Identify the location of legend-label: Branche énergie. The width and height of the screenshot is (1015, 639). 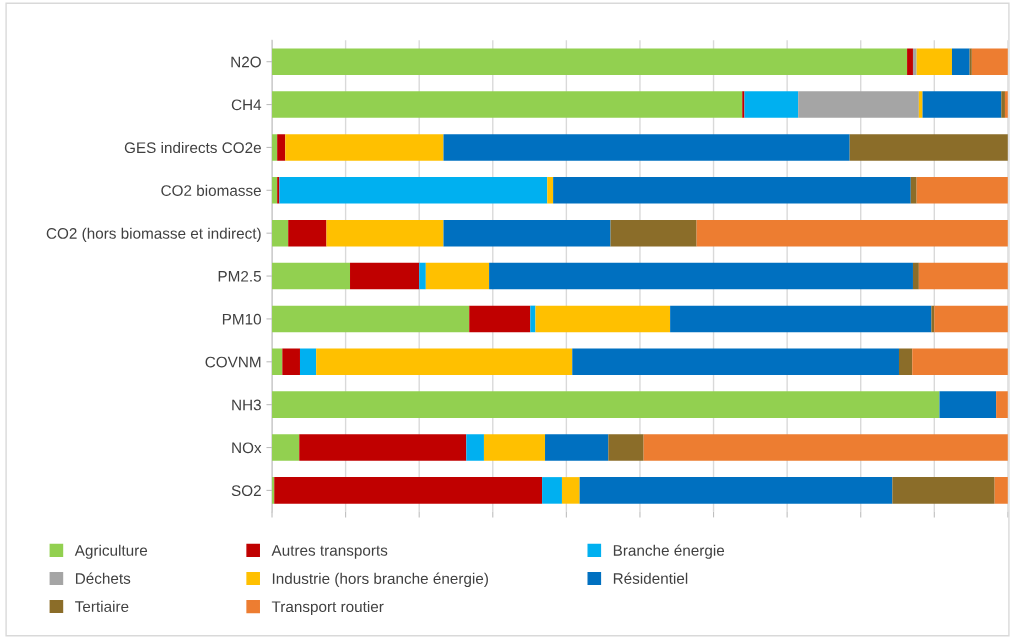
(669, 551).